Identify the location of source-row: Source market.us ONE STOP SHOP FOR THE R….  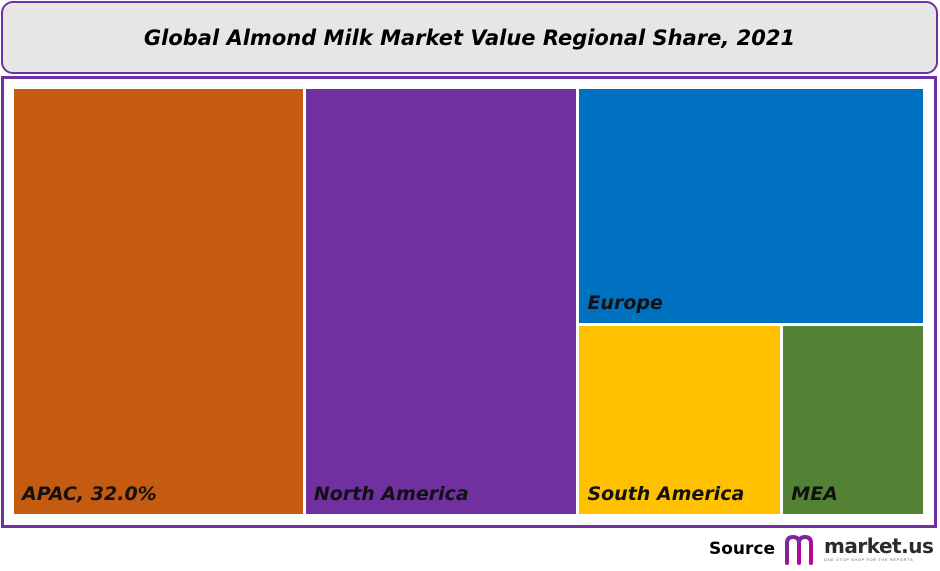
(819, 549).